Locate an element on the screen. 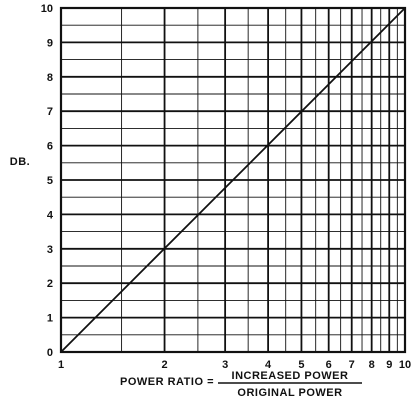 The width and height of the screenshot is (414, 401). x-tick-label: 3 is located at coordinates (225, 365).